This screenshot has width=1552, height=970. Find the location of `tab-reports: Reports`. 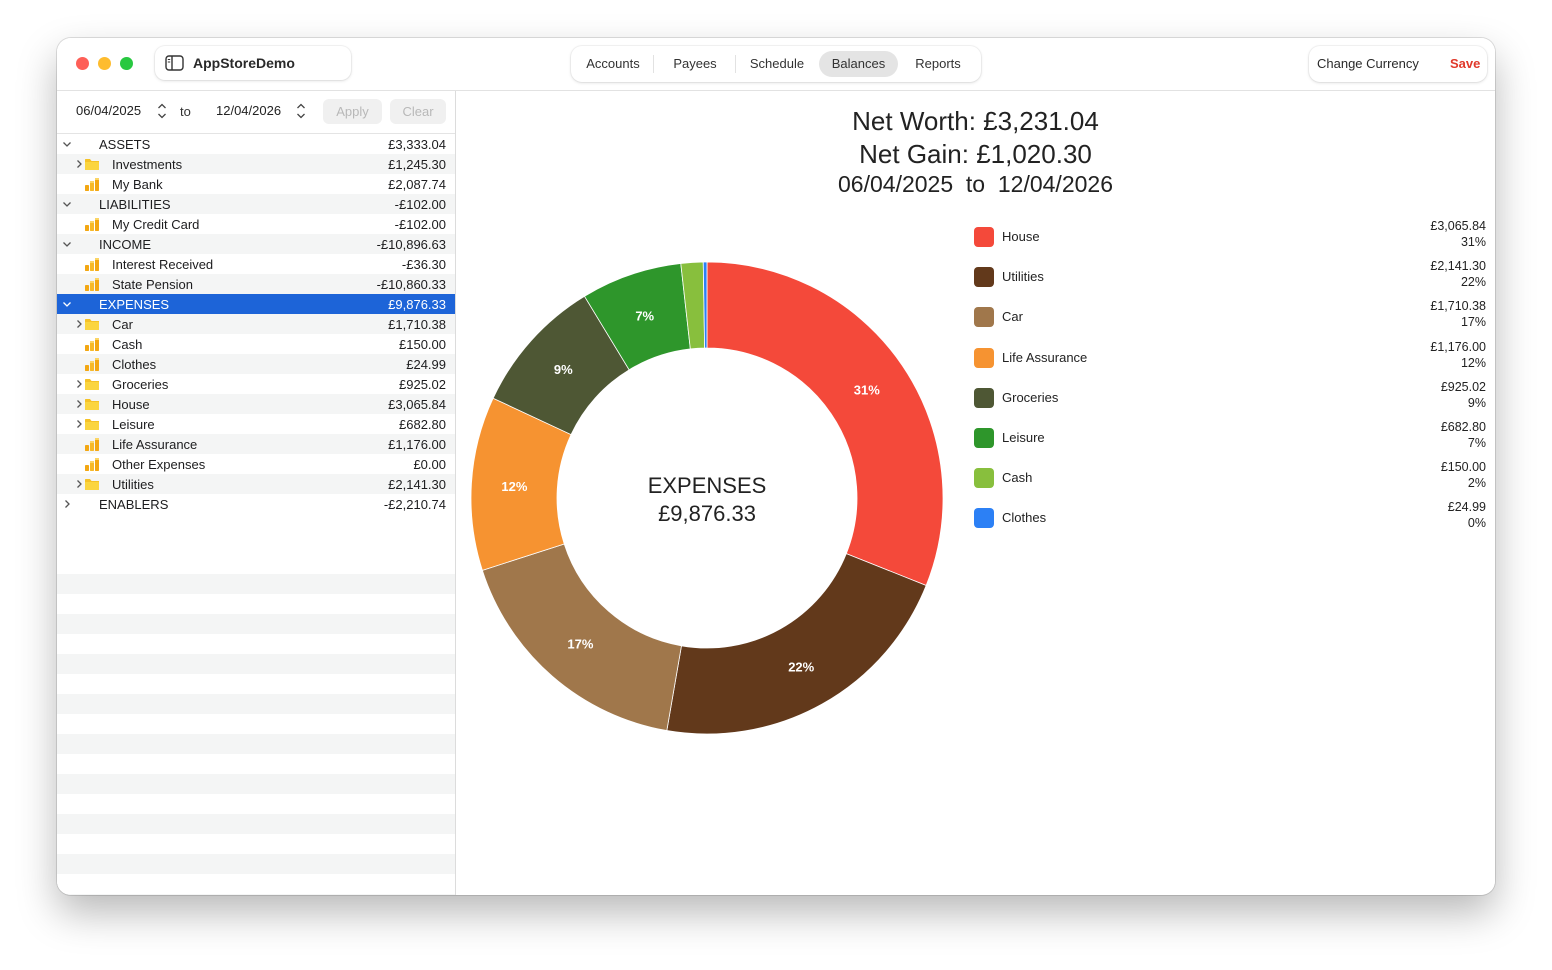

tab-reports: Reports is located at coordinates (938, 63).